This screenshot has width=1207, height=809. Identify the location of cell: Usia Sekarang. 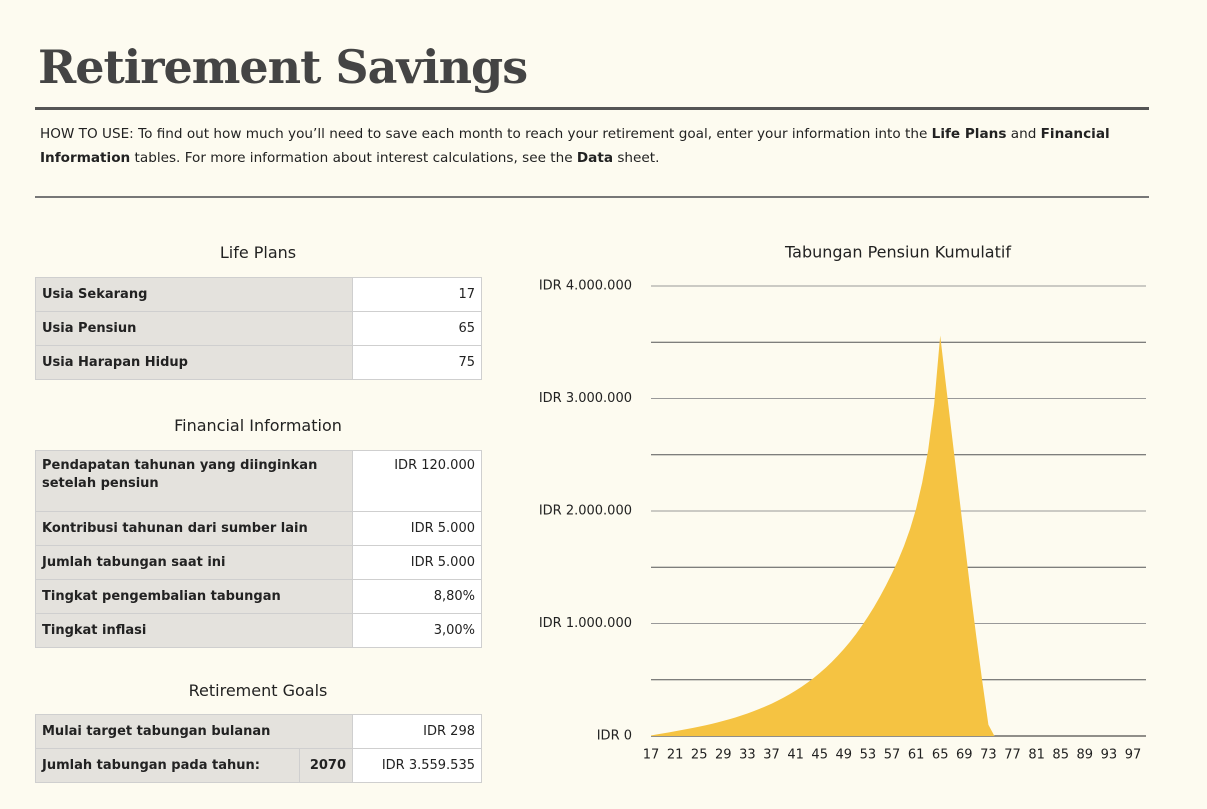
(194, 294).